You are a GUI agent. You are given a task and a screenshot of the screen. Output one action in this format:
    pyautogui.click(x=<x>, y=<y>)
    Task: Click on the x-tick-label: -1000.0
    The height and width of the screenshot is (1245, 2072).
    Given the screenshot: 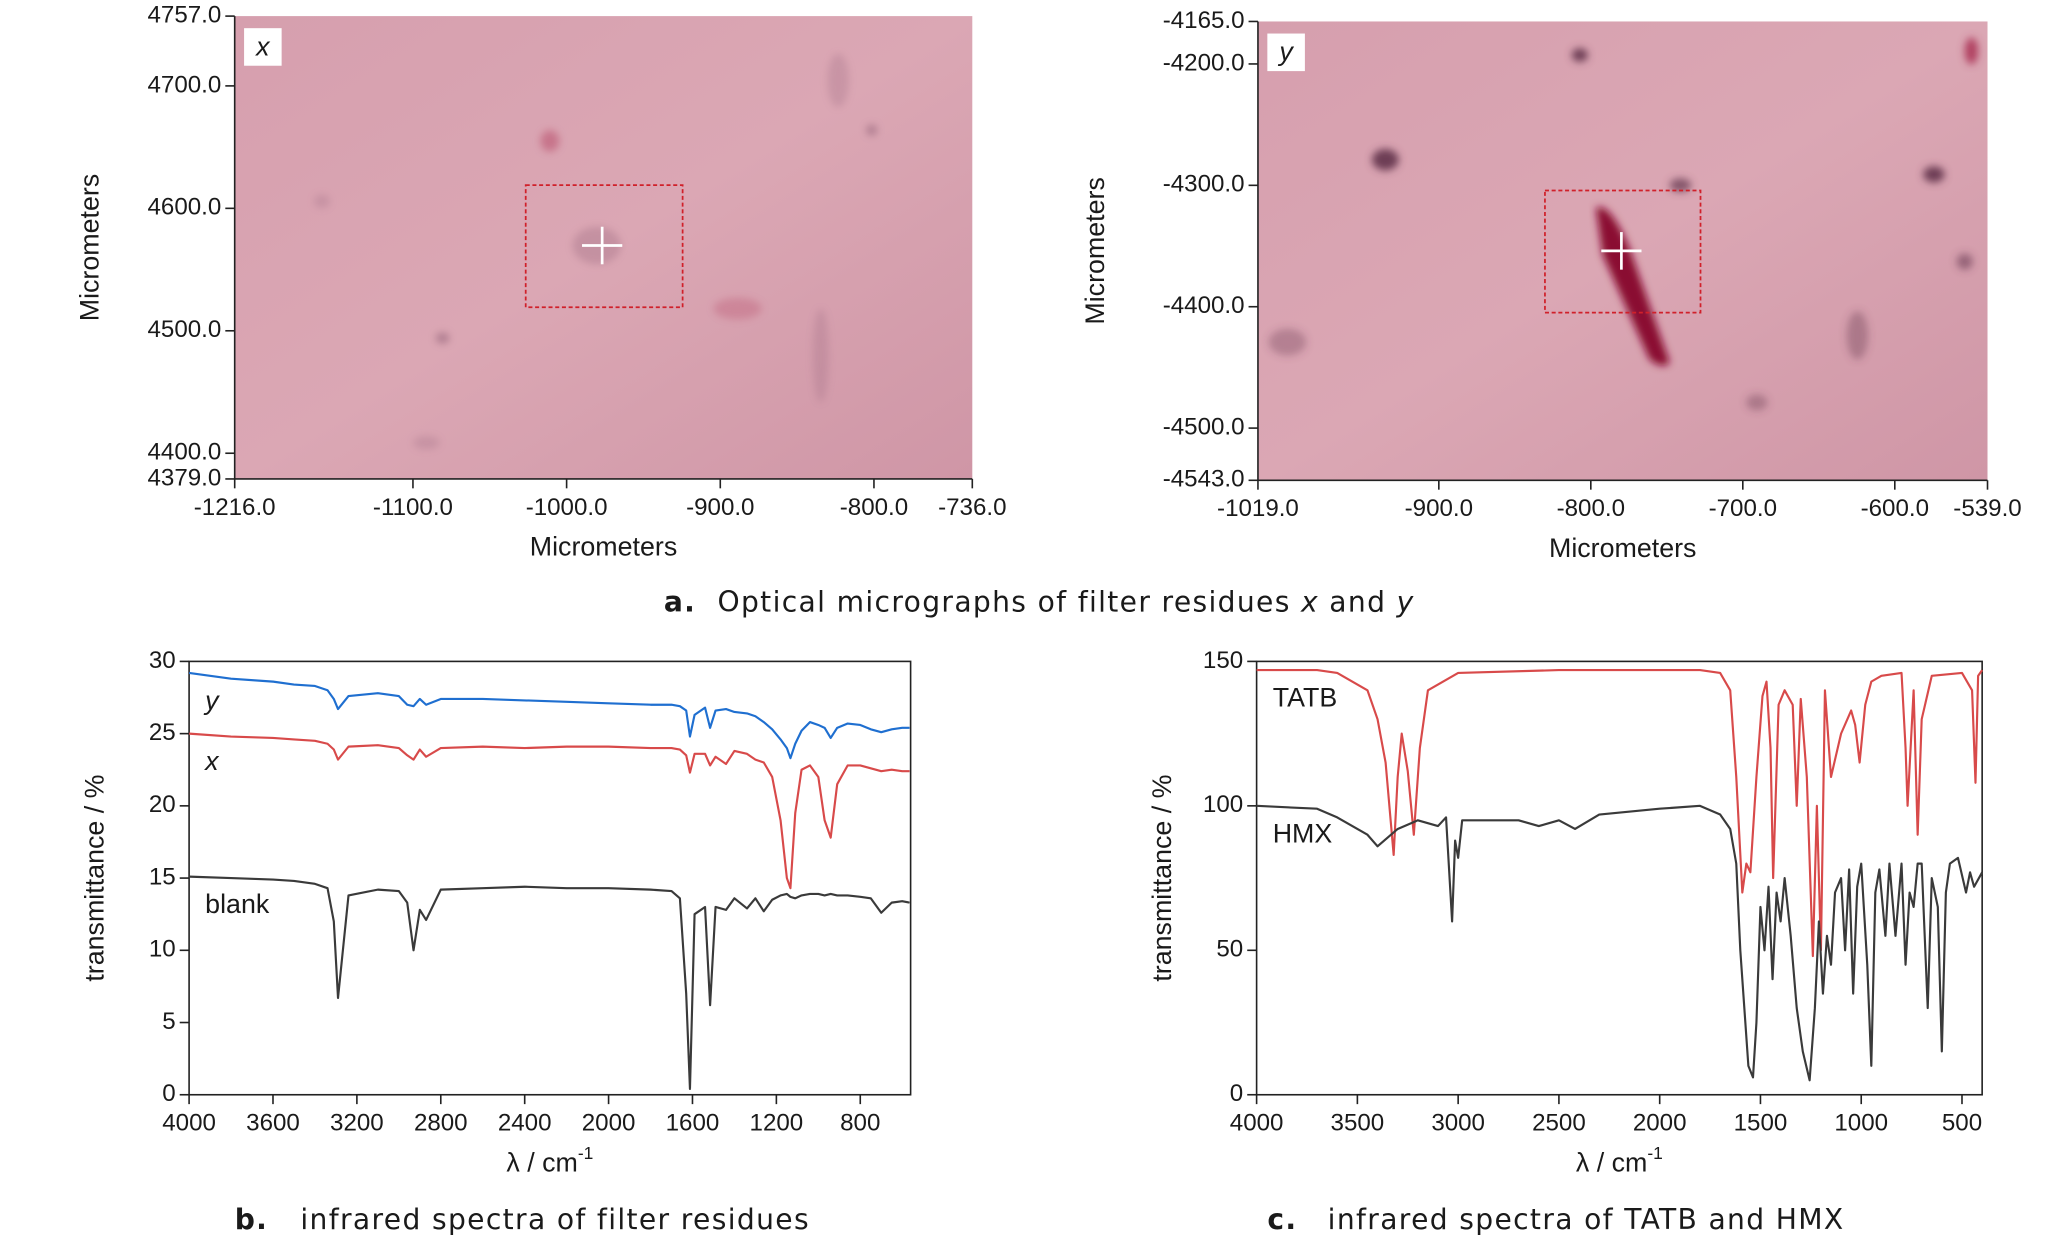 What is the action you would take?
    pyautogui.click(x=567, y=507)
    